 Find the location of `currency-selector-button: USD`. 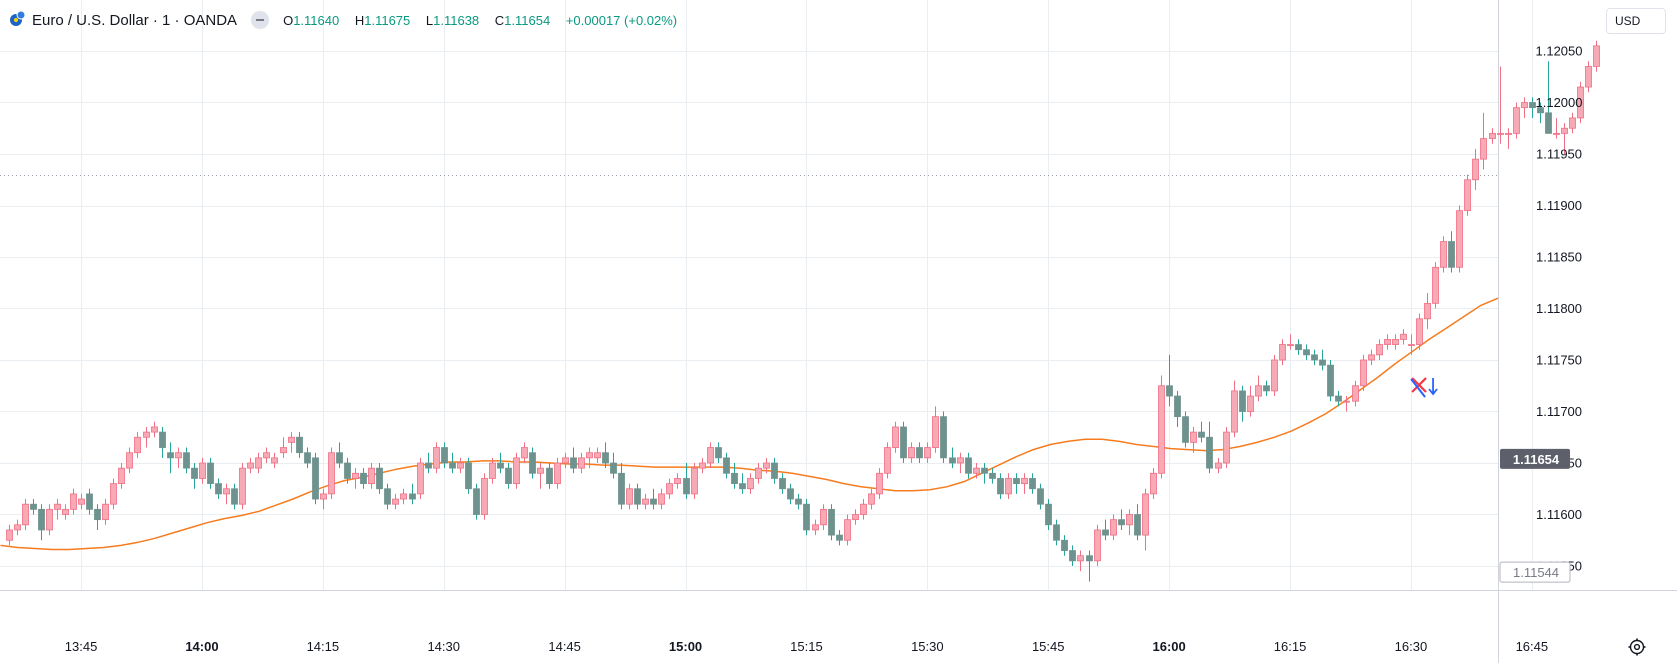

currency-selector-button: USD is located at coordinates (1636, 21).